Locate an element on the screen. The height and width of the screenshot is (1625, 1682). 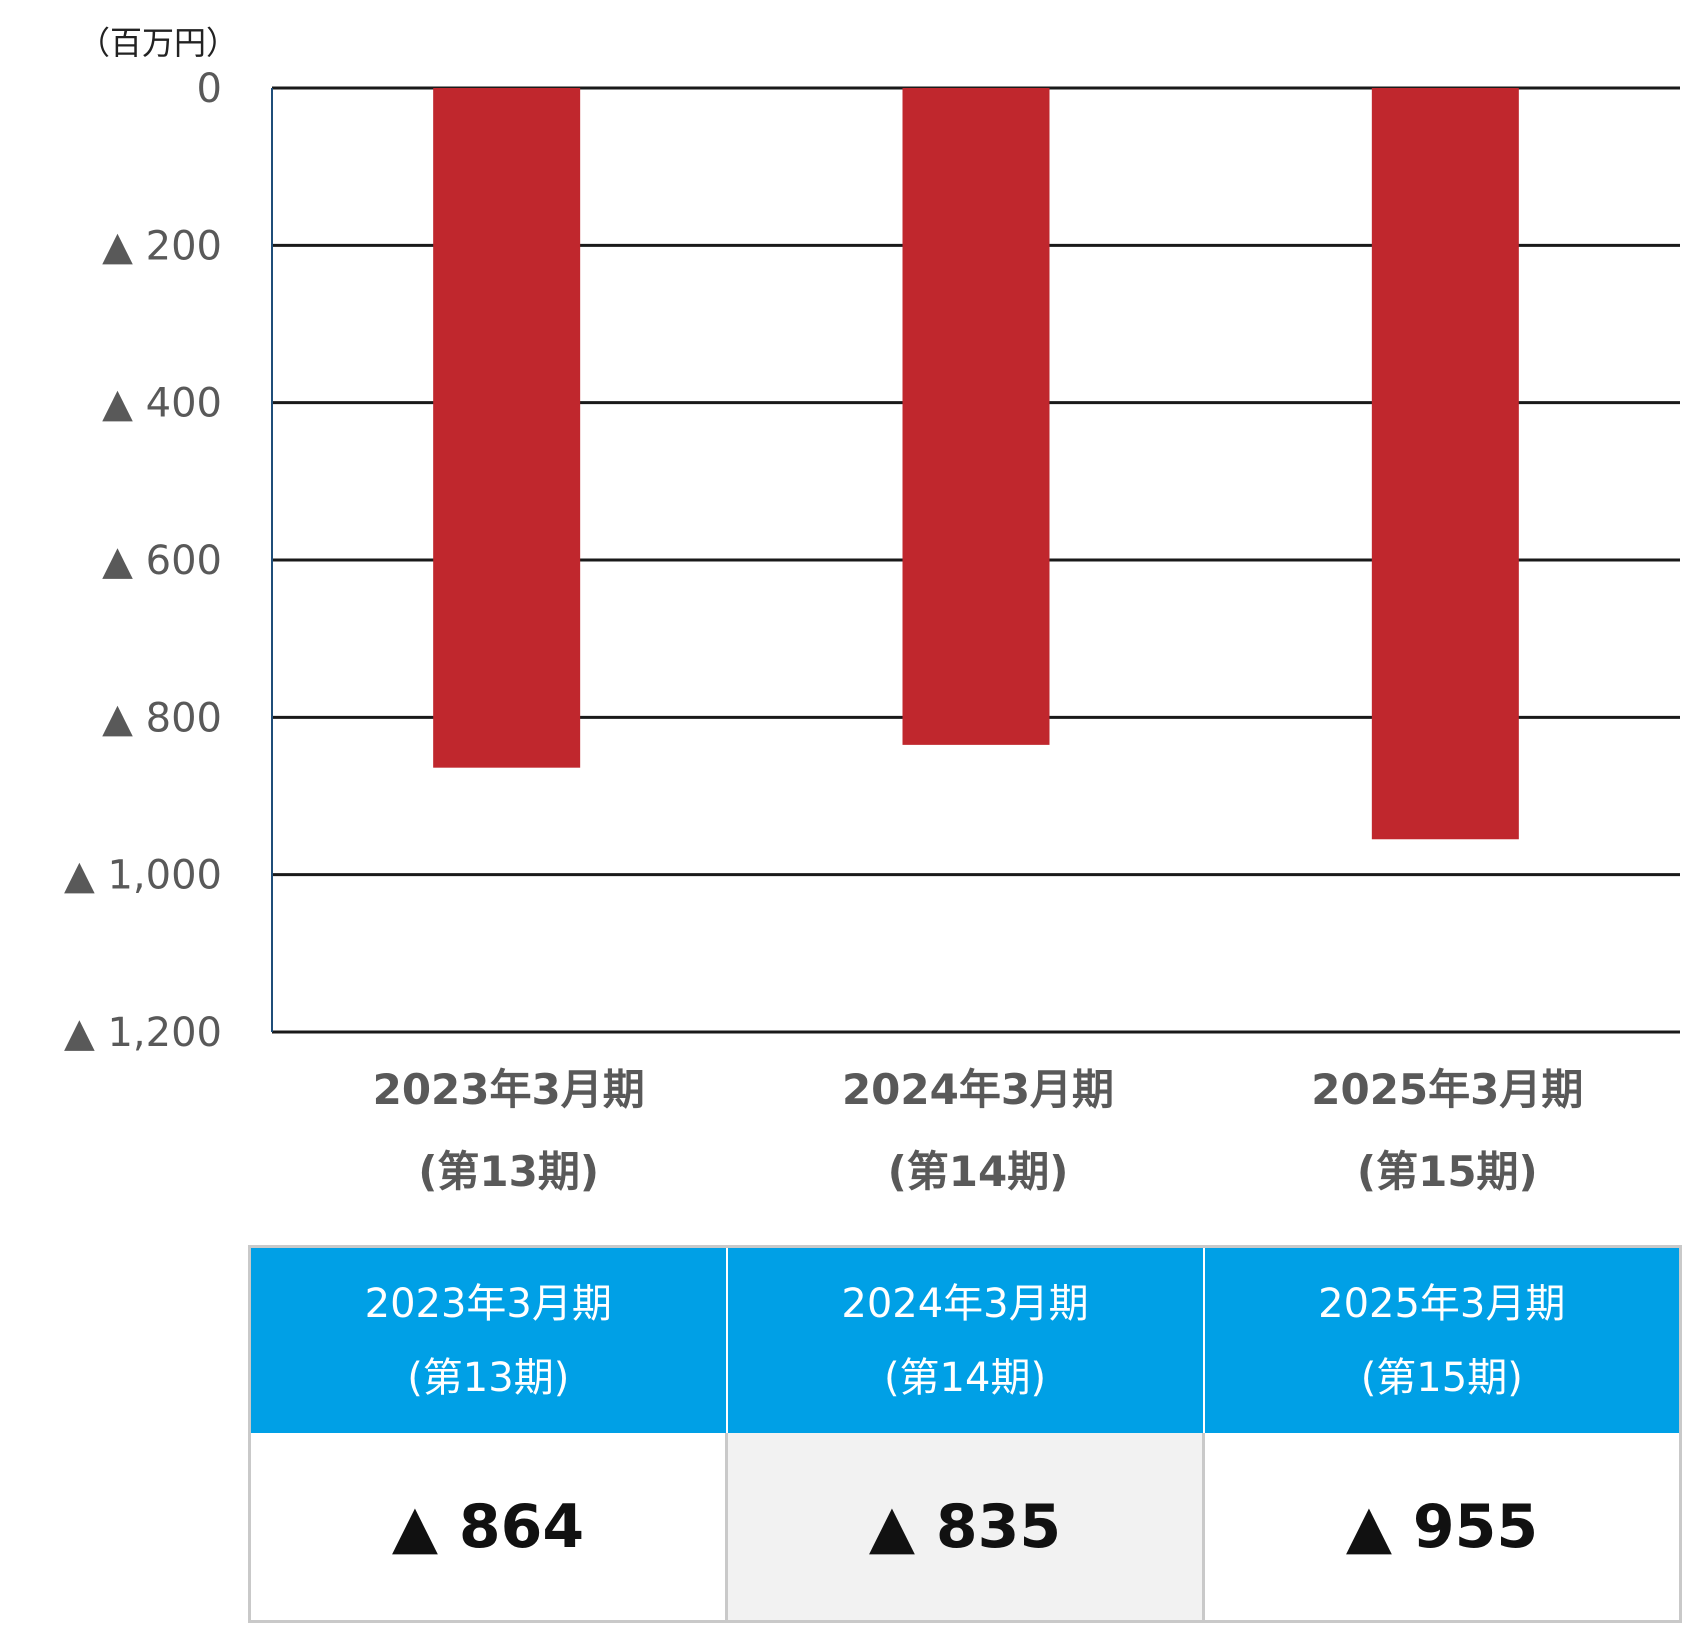
y-tick-label: ▲ 600 is located at coordinates (162, 561).